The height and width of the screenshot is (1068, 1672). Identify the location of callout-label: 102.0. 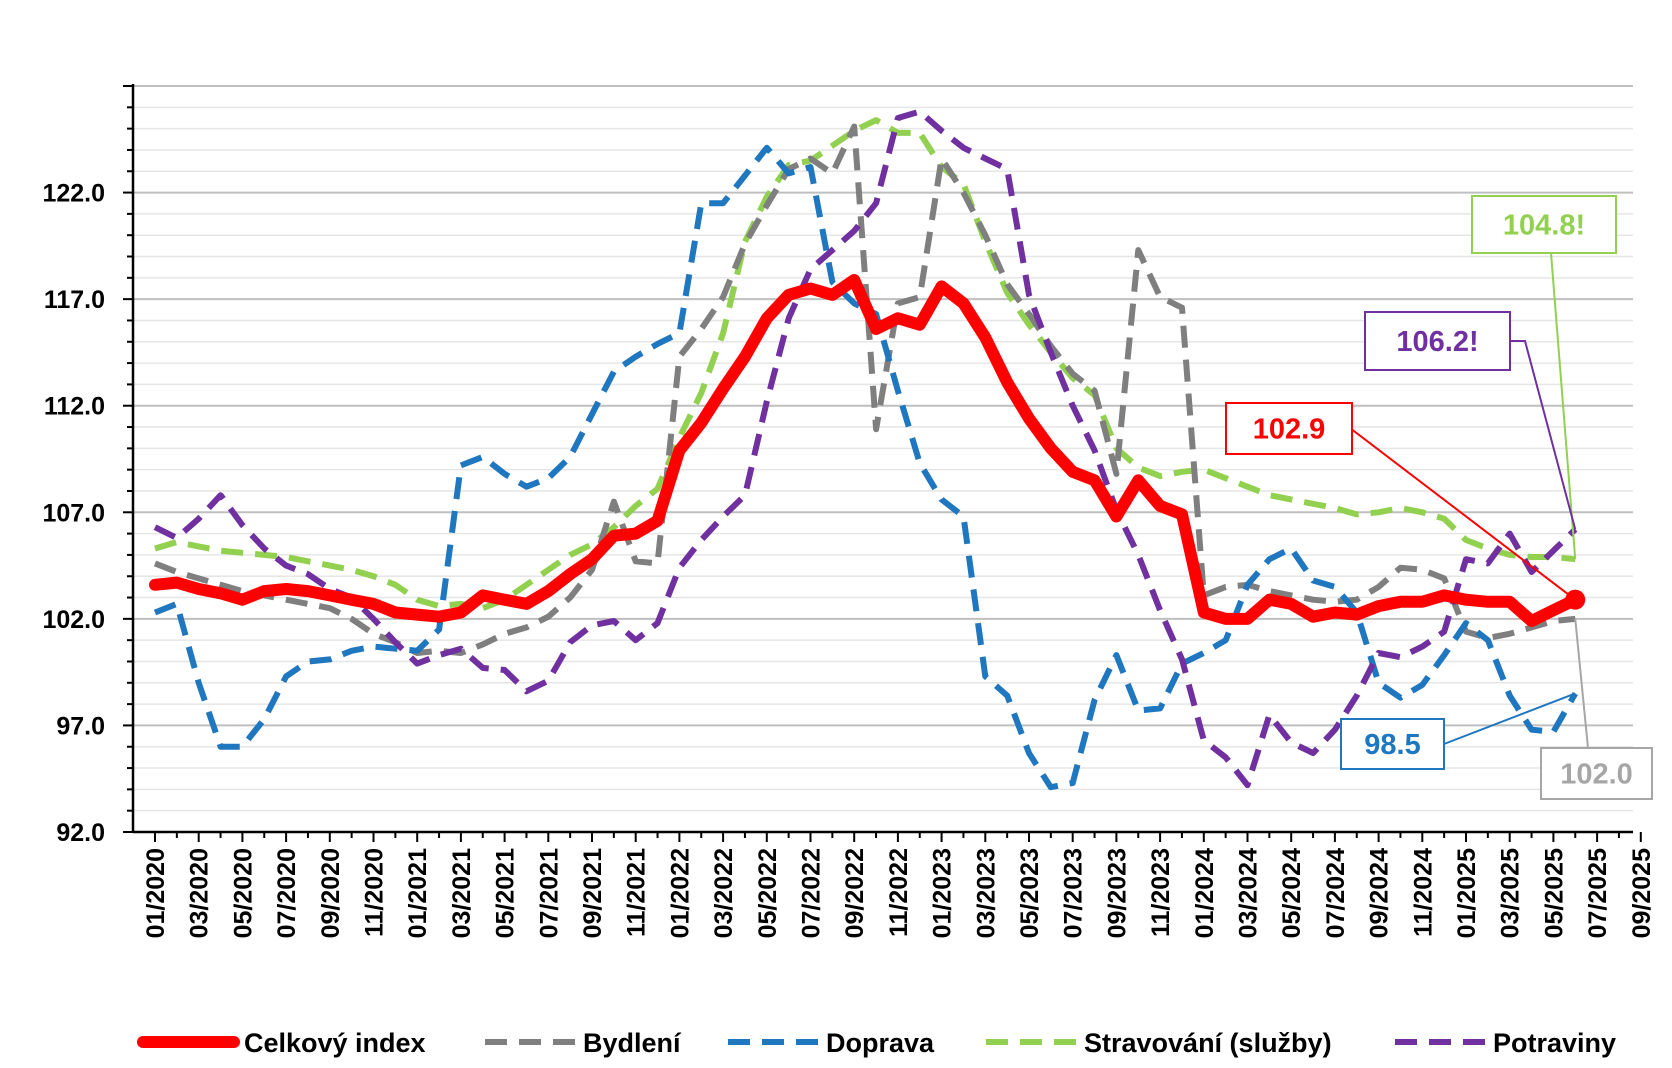
(1596, 775).